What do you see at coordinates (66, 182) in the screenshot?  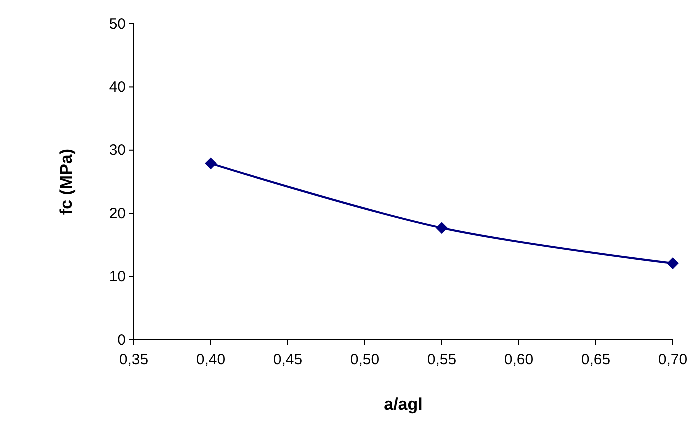 I see `y-axis-title: fc (MPa)` at bounding box center [66, 182].